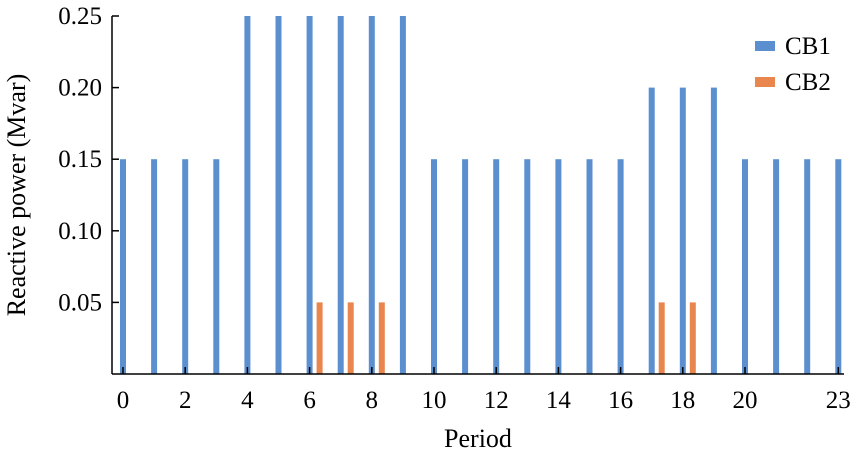  I want to click on x-tick-label: 16, so click(620, 400).